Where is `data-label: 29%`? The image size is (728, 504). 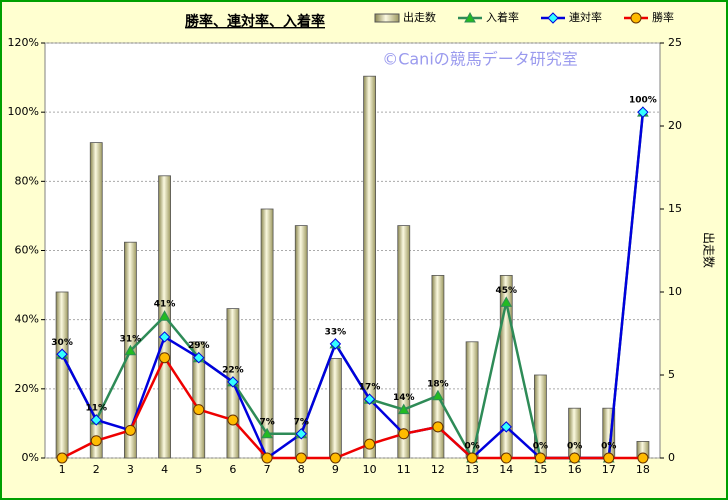 data-label: 29% is located at coordinates (199, 346).